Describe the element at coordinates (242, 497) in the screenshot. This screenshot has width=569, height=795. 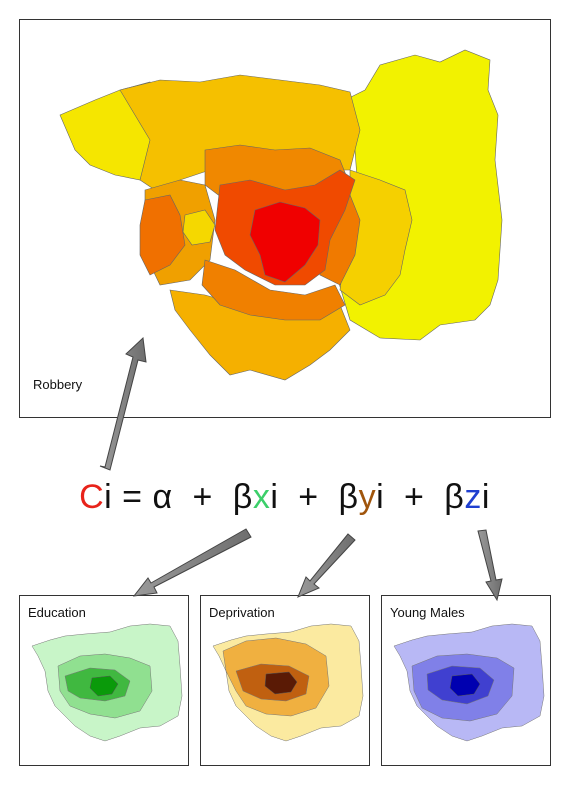
I see `eq-beta-1: β` at that location.